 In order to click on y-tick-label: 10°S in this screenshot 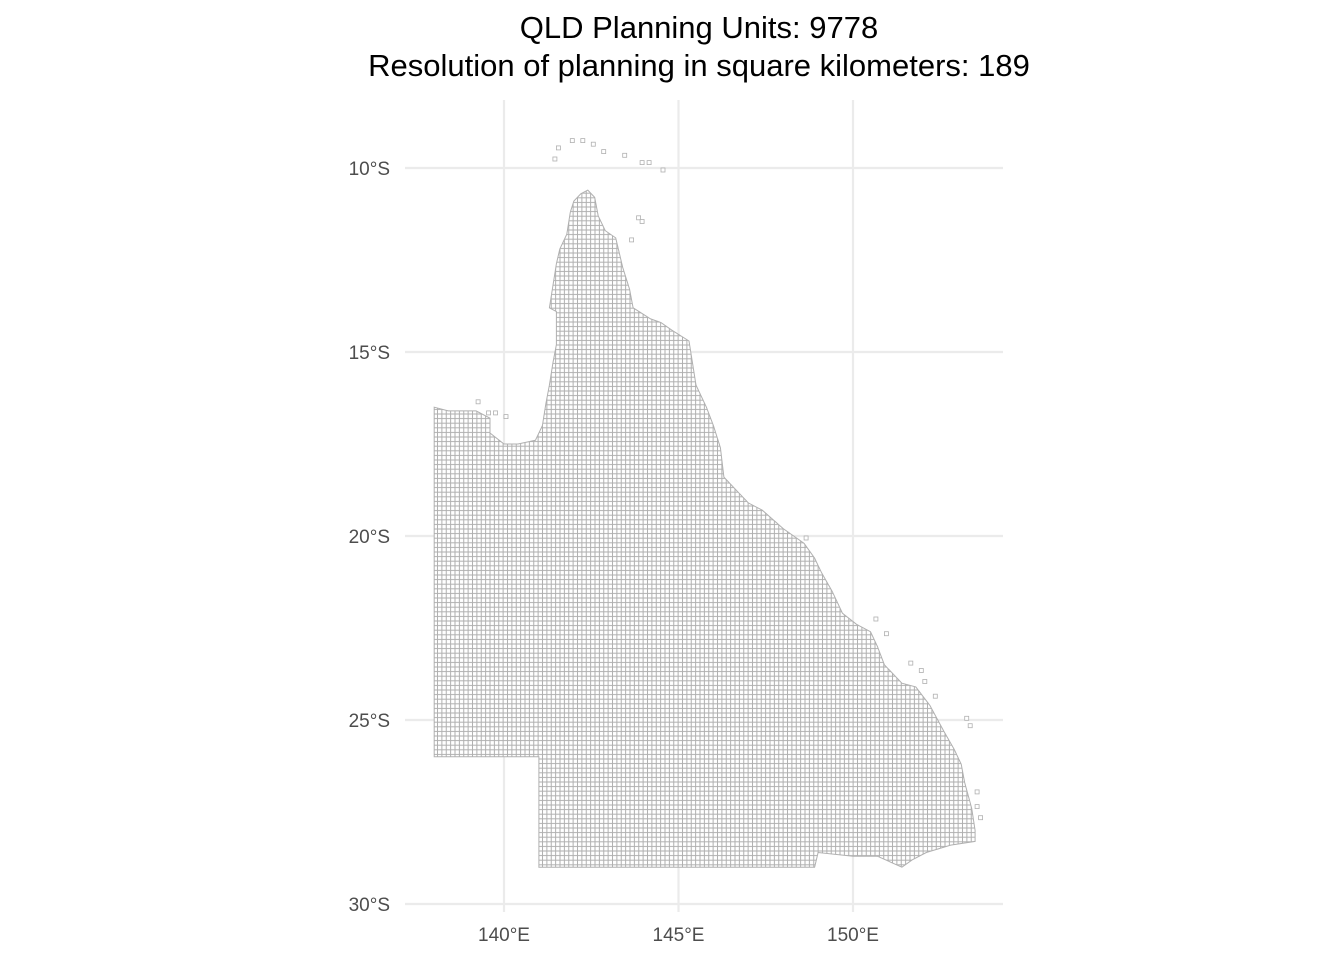, I will do `click(369, 169)`.